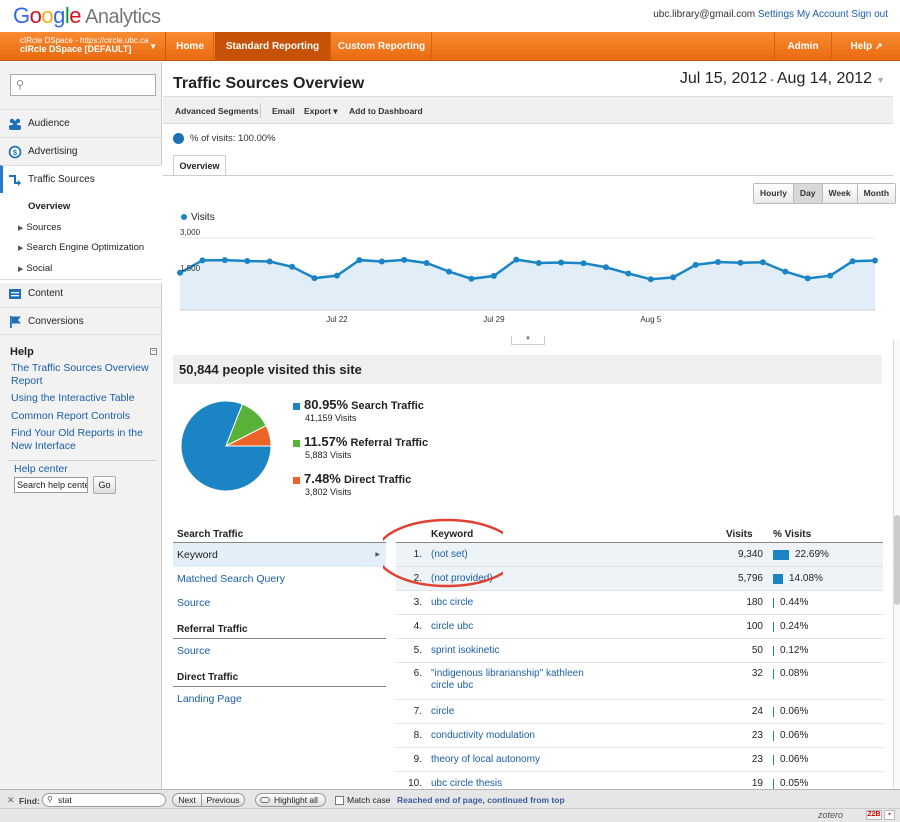  What do you see at coordinates (782, 78) in the screenshot?
I see `date-range-picker: Jul 15, 2012 - Aug 14, 2012 ▼` at bounding box center [782, 78].